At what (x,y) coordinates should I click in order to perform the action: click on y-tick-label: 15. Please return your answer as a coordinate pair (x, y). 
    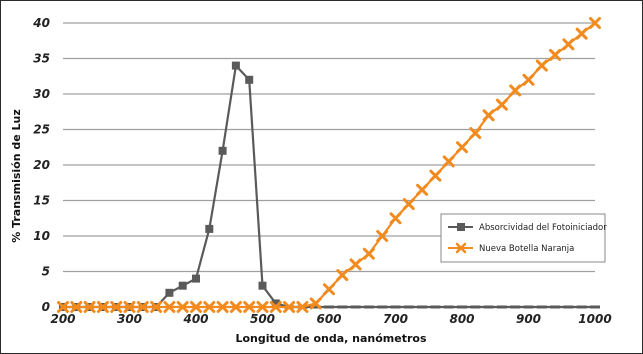
    Looking at the image, I should click on (41, 201).